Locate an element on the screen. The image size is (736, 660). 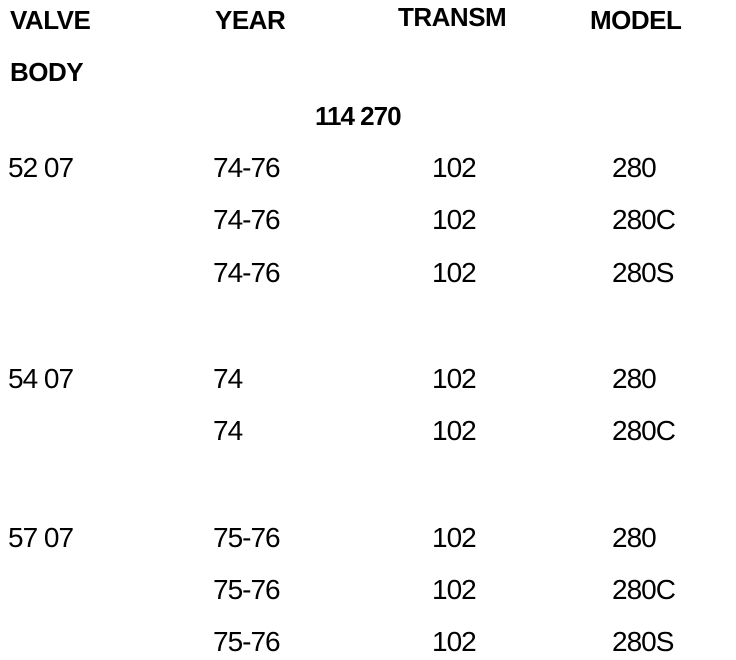
column-header: VALVE BODY is located at coordinates (50, 46).